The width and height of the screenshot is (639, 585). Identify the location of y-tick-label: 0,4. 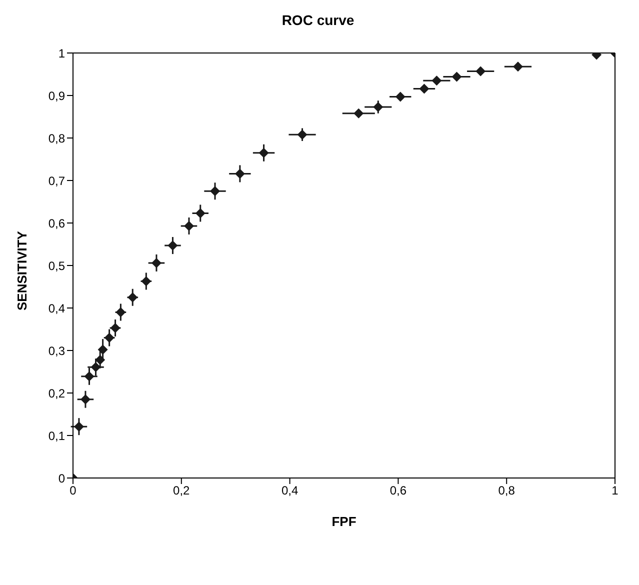
(57, 308).